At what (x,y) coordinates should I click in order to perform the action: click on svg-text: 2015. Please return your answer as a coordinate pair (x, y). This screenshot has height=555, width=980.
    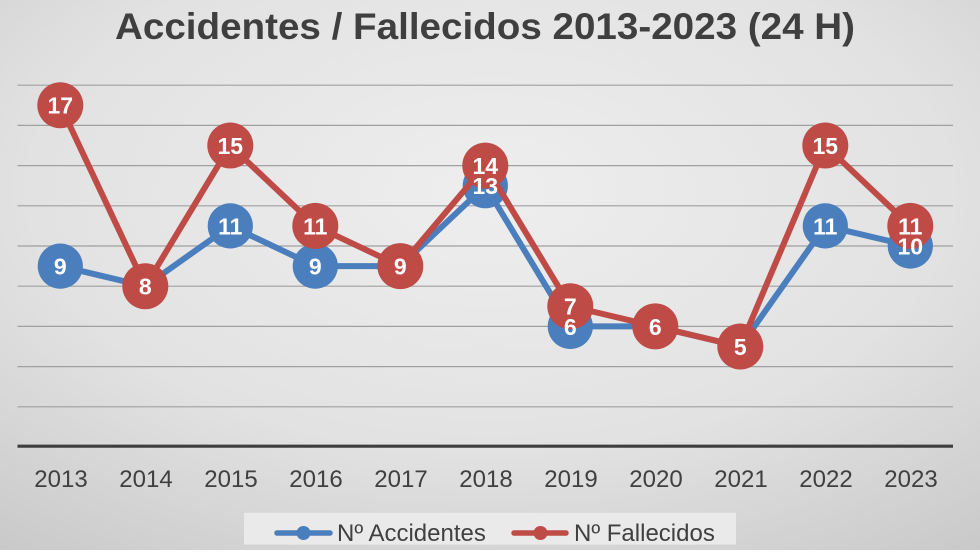
    Looking at the image, I should click on (230, 479).